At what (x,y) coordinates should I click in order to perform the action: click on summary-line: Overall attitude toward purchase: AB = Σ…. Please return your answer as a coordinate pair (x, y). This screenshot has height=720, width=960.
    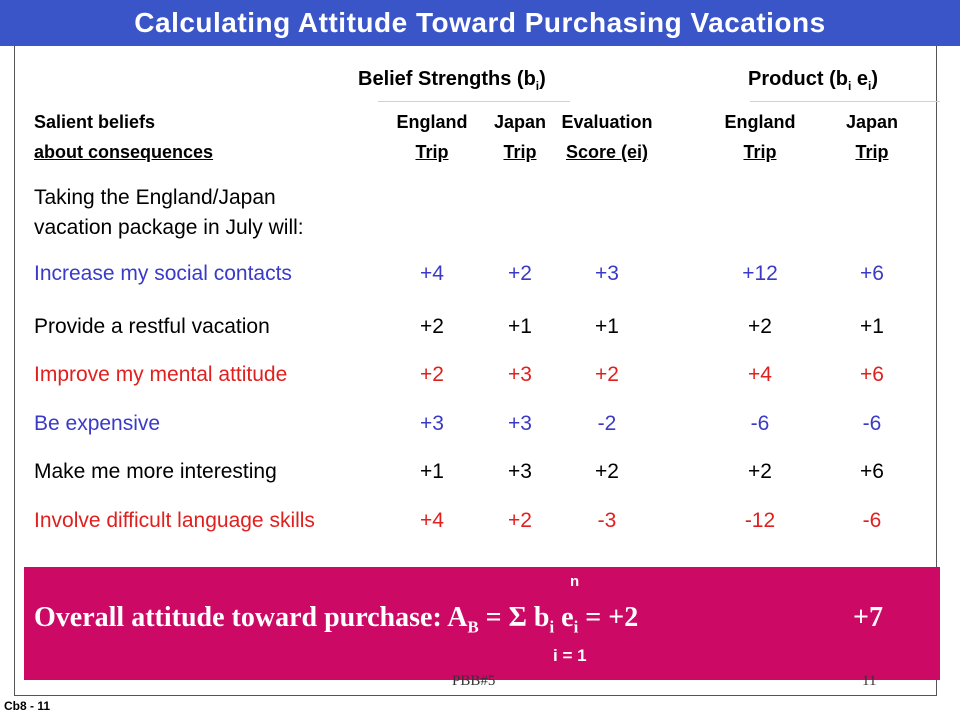
    Looking at the image, I should click on (336, 620).